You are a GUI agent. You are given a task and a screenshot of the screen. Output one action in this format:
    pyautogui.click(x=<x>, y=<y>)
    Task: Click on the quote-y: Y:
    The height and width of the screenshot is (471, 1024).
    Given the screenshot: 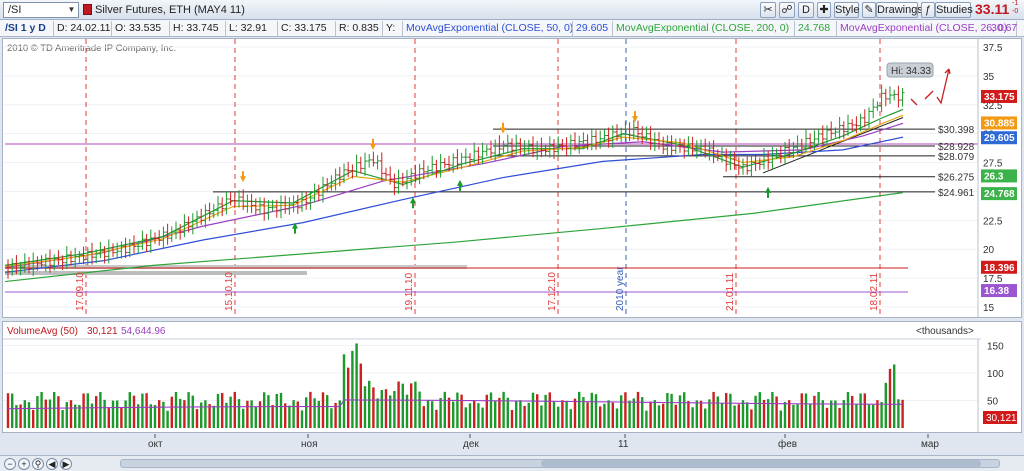 What is the action you would take?
    pyautogui.click(x=393, y=28)
    